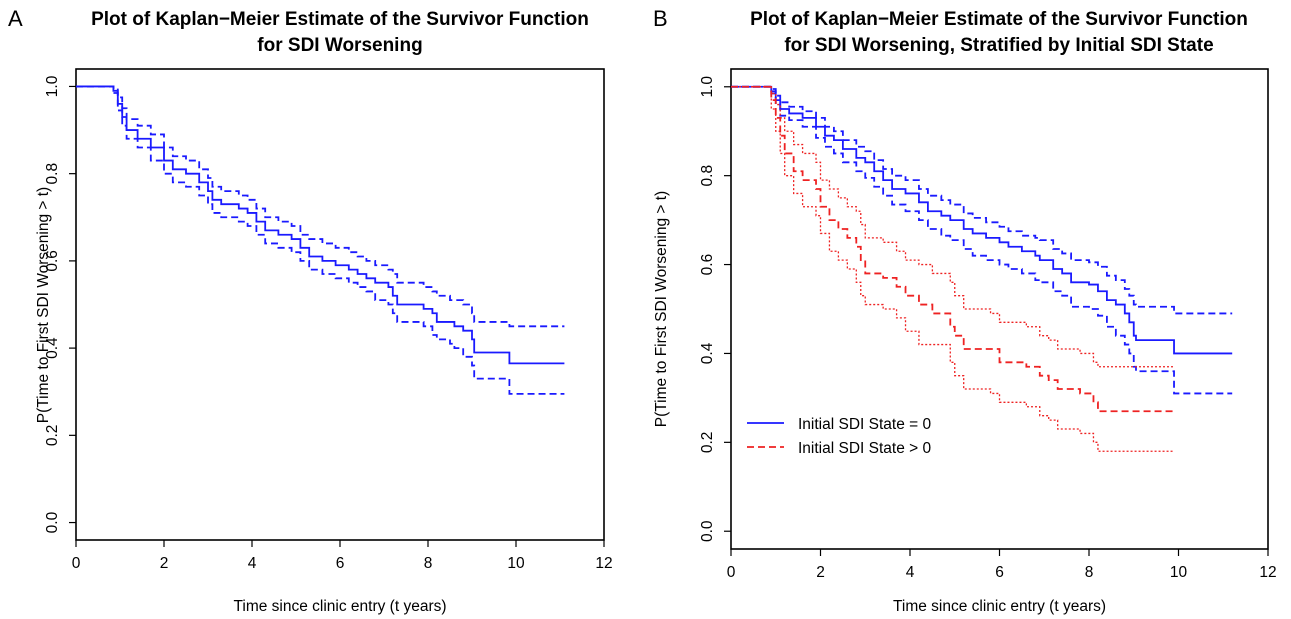 This screenshot has width=1291, height=619. Describe the element at coordinates (339, 45) in the screenshot. I see `chart-title-line: for SDI Worsening` at that location.